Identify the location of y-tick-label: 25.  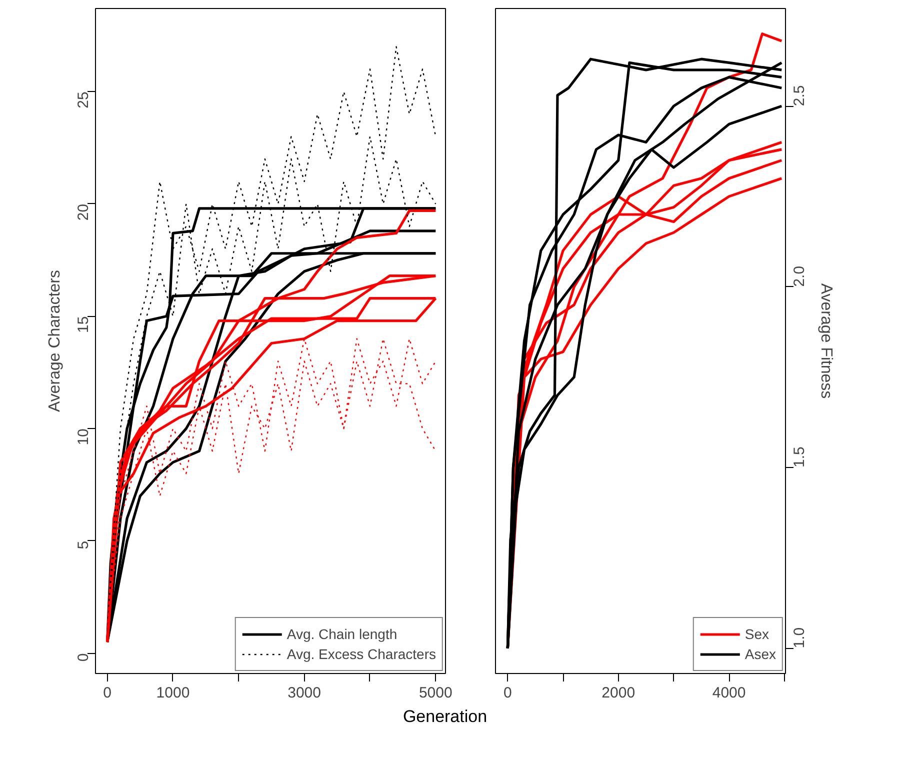
(83, 100).